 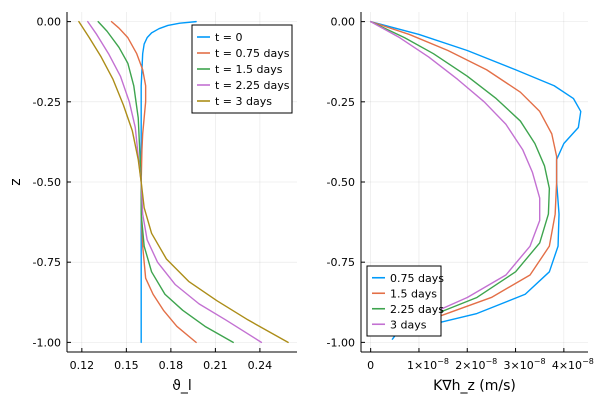 I want to click on x-tick-label: 0.12, so click(x=82, y=365).